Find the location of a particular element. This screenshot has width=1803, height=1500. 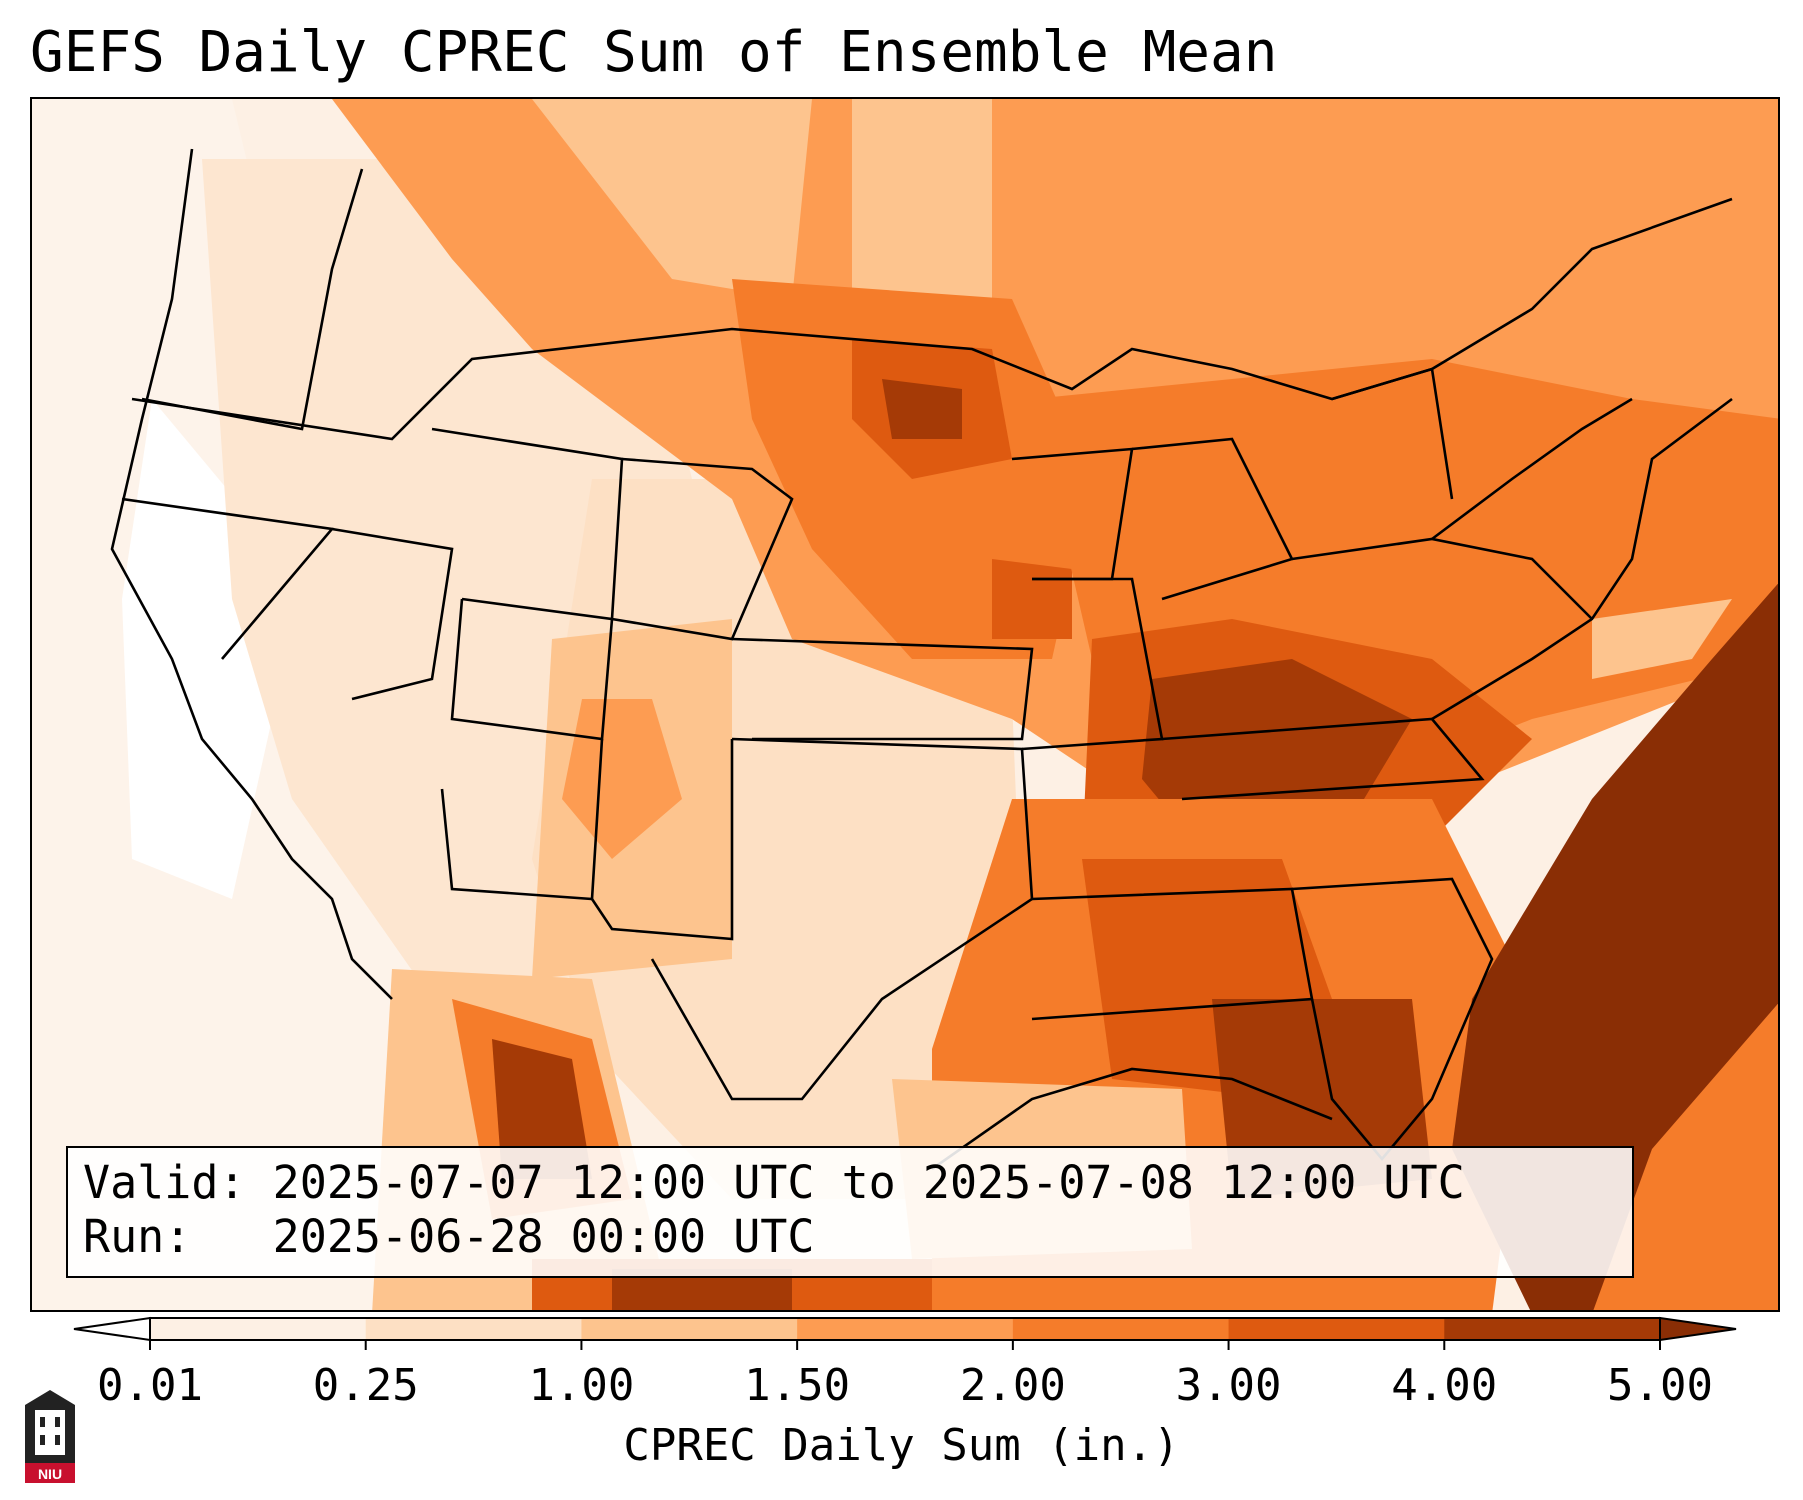

east-coast is located at coordinates (1582, 559).